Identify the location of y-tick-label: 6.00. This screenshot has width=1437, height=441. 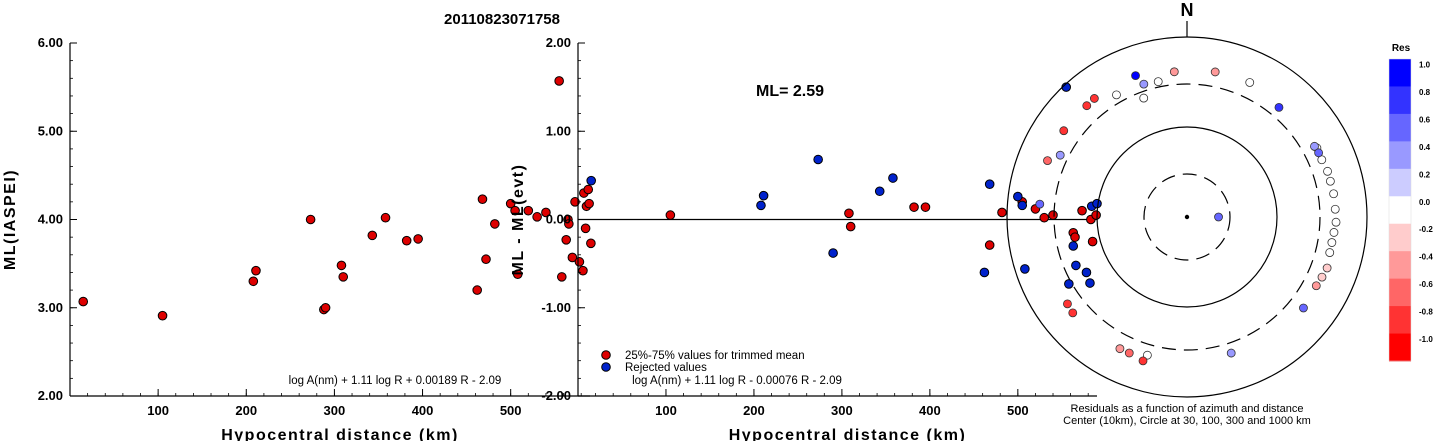
(50, 42).